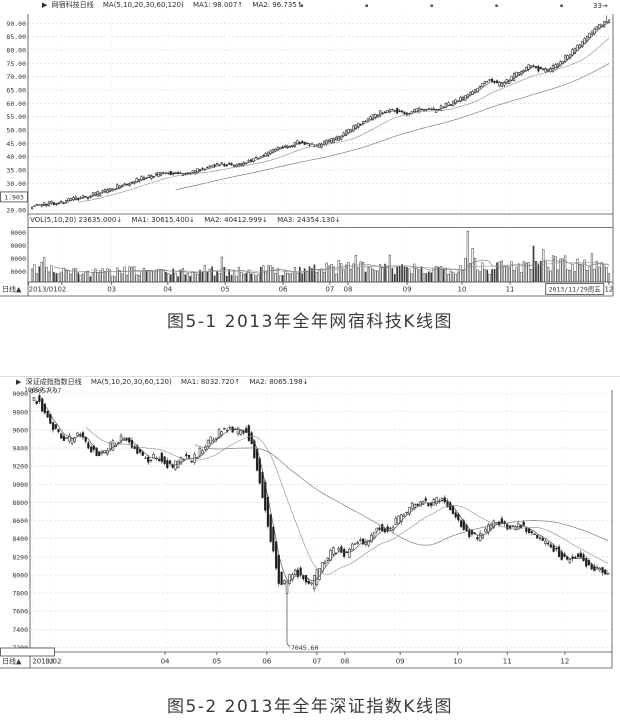 This screenshot has height=726, width=620. I want to click on month-label: 2013/02, so click(46, 662).